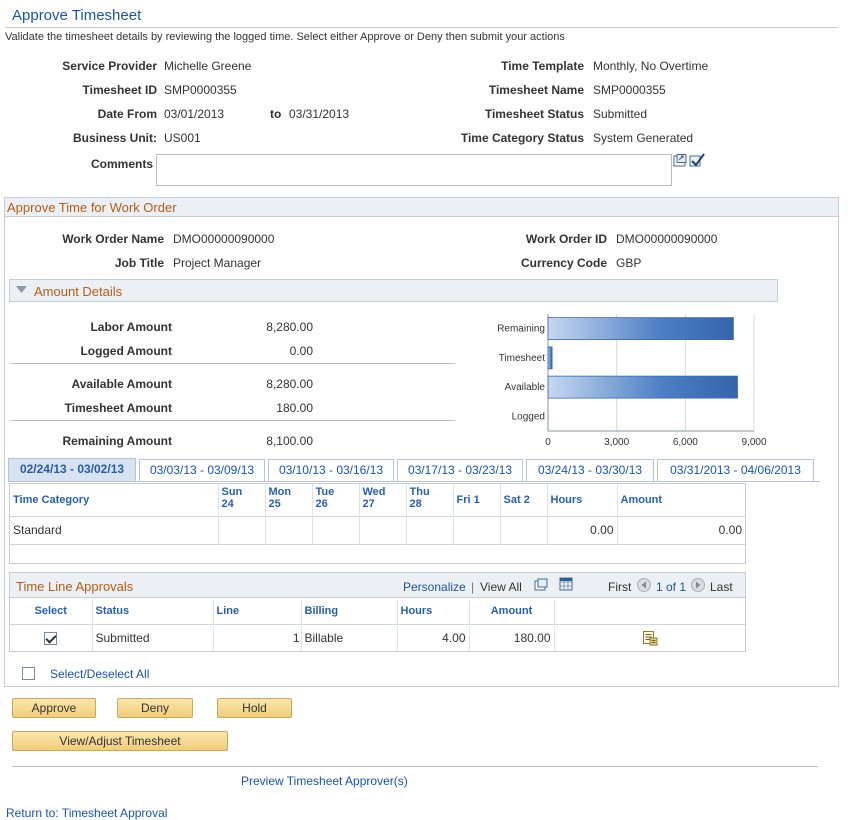  I want to click on timesheet-amount-label: Timesheet Amount, so click(118, 408).